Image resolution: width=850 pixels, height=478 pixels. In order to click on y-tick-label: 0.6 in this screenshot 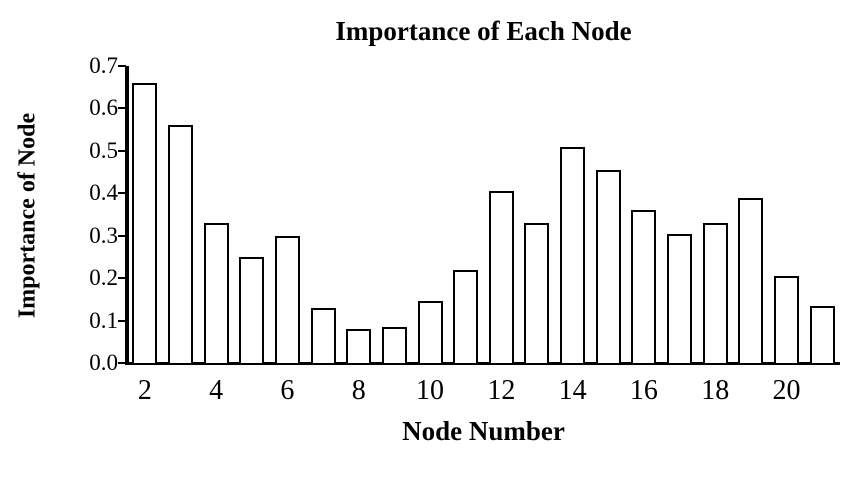, I will do `click(103, 108)`.